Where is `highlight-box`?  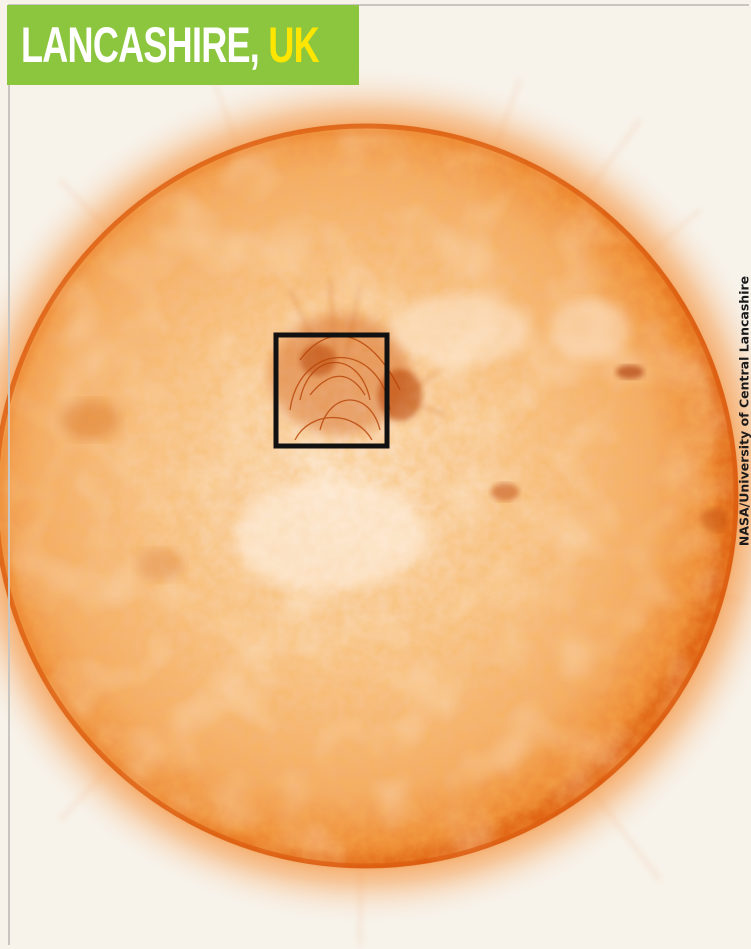
highlight-box is located at coordinates (331, 390).